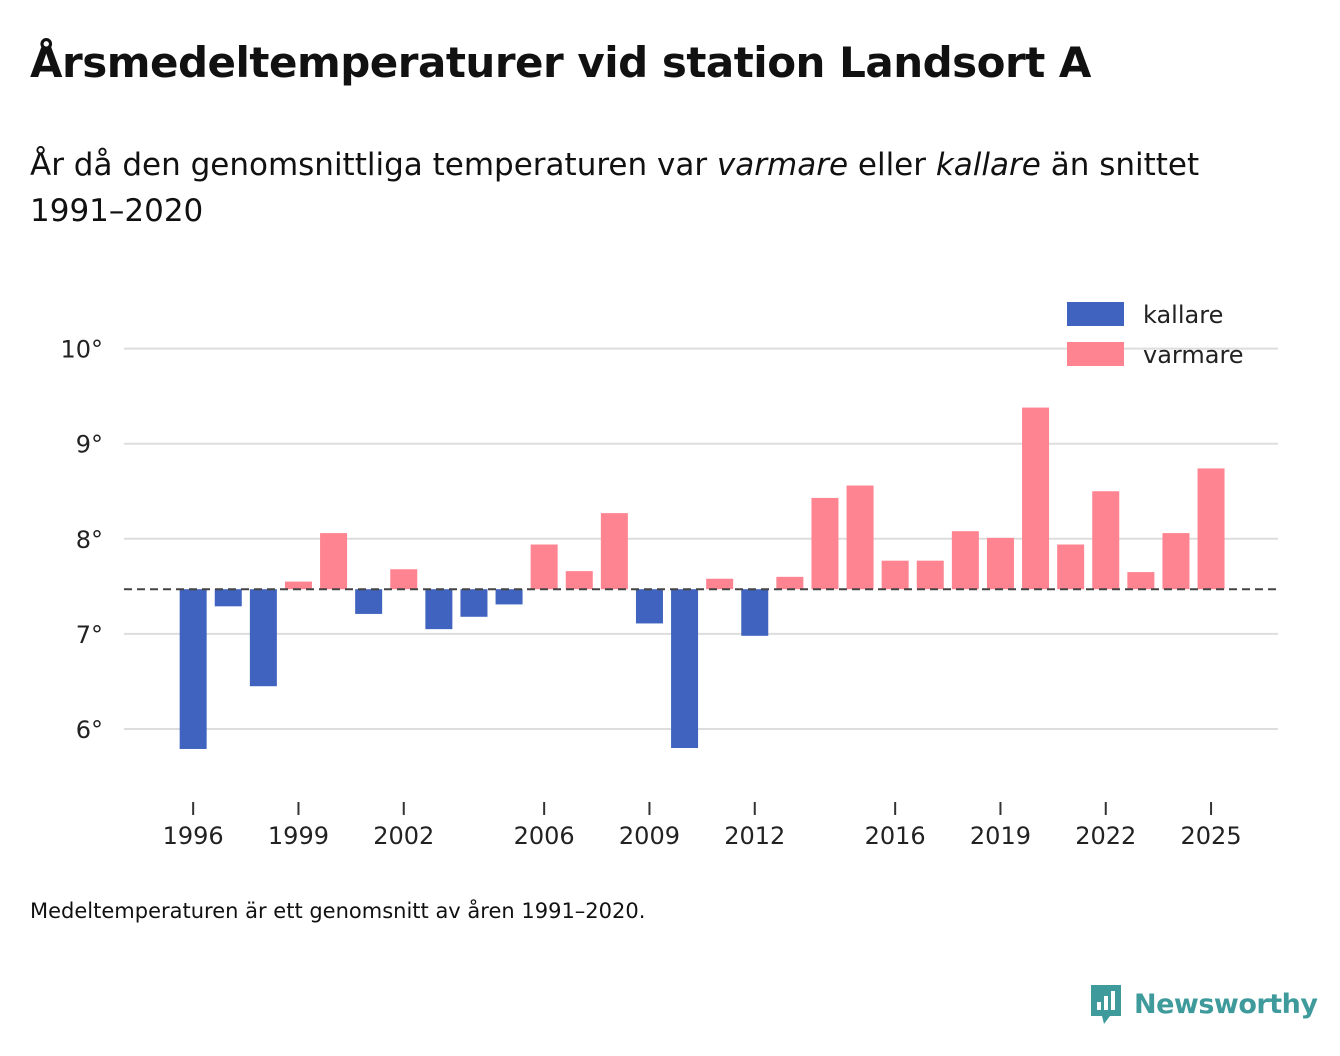 This screenshot has height=1056, width=1340. Describe the element at coordinates (702, 826) in the screenshot. I see `x-axis: 1996 1999 2002 2006 2009 2012 2016 2019 2022 2025` at that location.